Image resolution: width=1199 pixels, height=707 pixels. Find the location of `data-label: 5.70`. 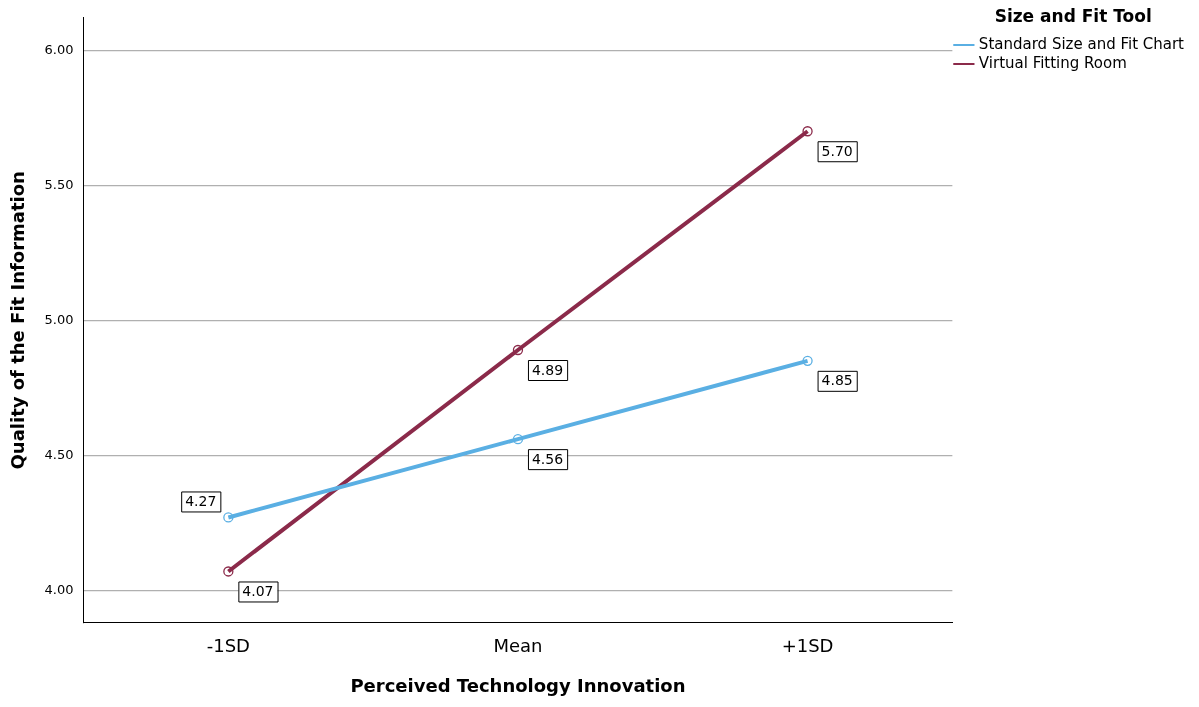

data-label: 5.70 is located at coordinates (837, 150).